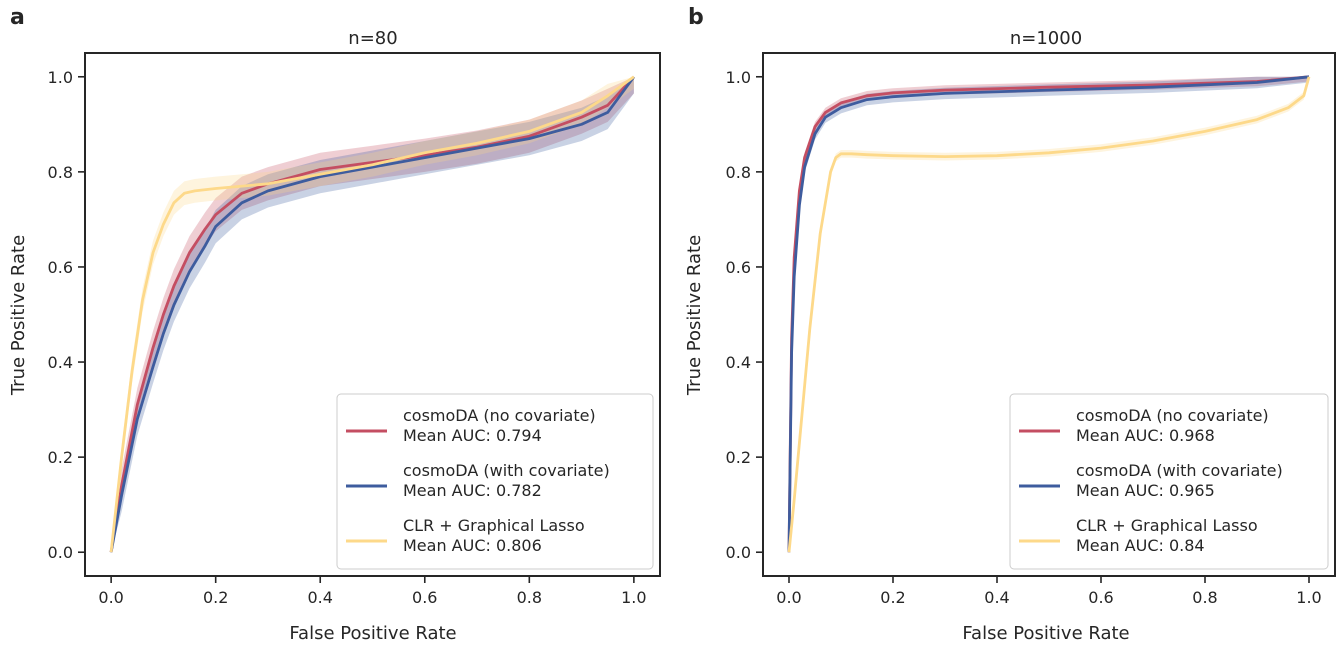 The image size is (1341, 646). I want to click on panel-b-x-axis-label: False Positive Rate, so click(1045, 633).